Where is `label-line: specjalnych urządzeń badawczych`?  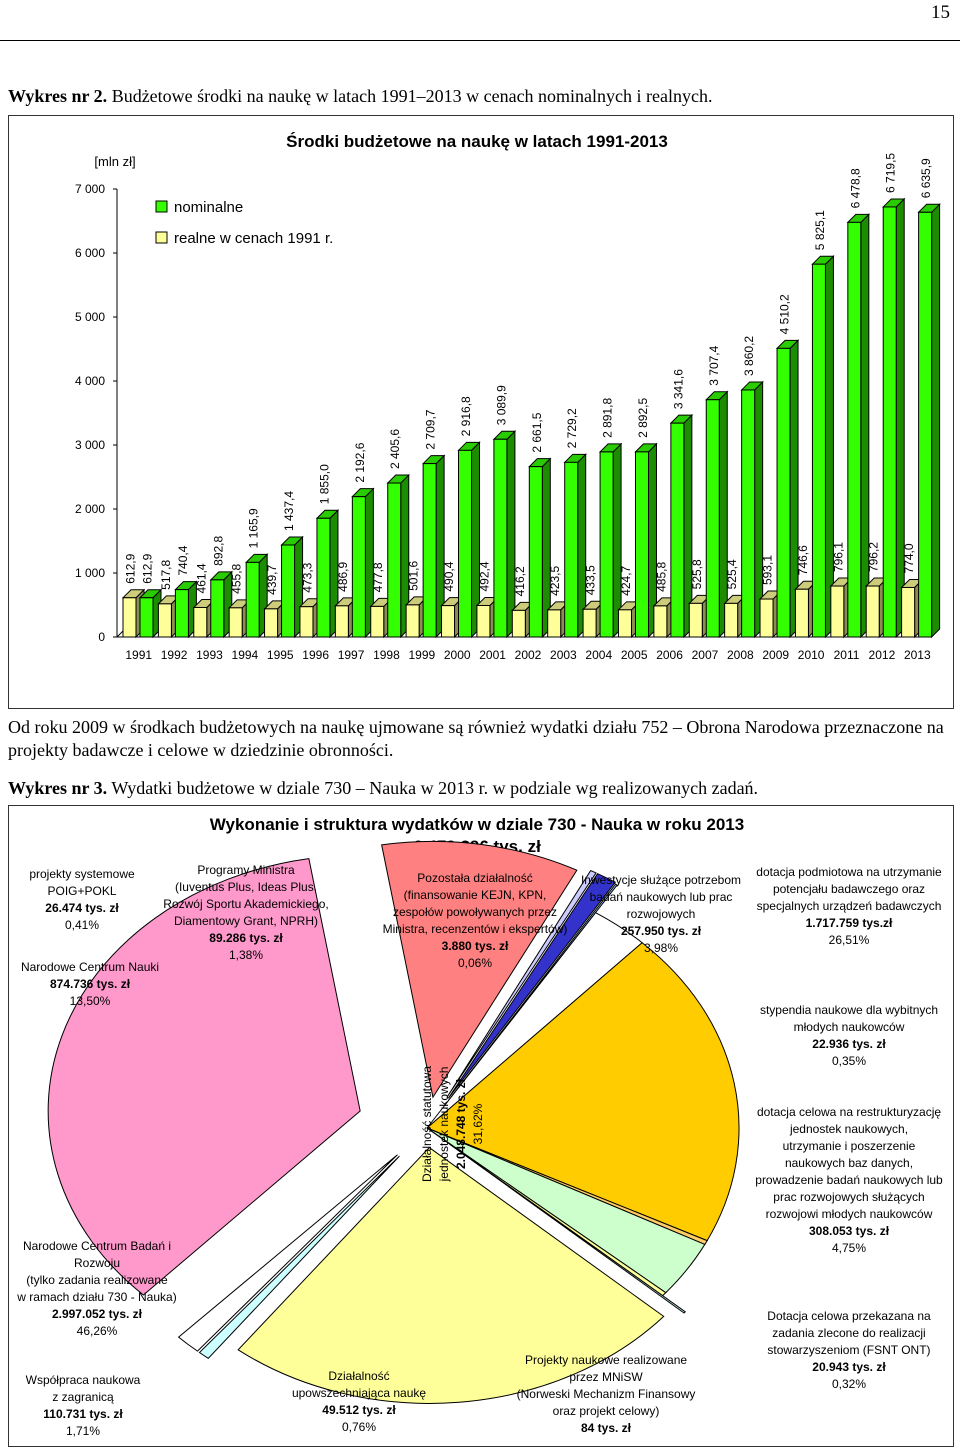 label-line: specjalnych urządzeń badawczych is located at coordinates (849, 906).